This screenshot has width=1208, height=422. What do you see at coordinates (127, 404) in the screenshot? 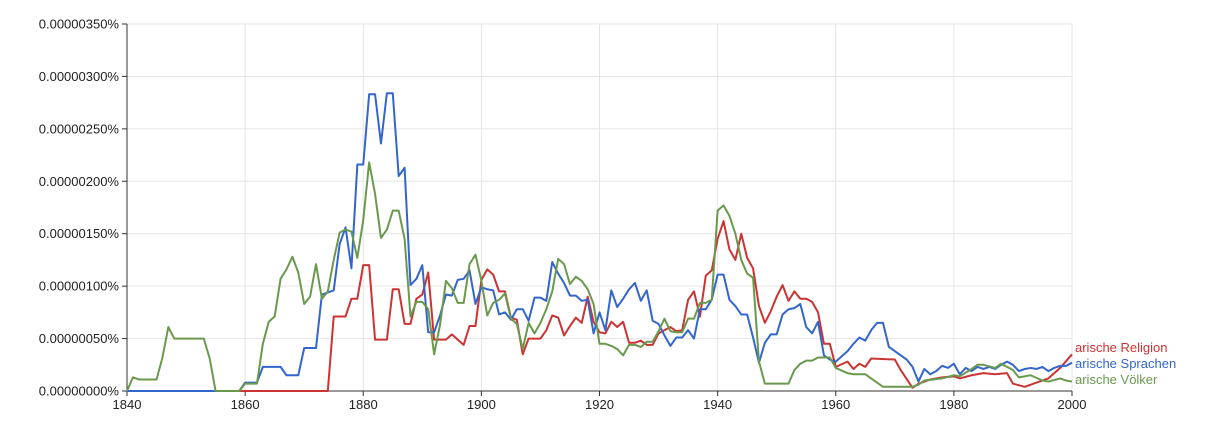
I see `x-tick-label: 1840` at bounding box center [127, 404].